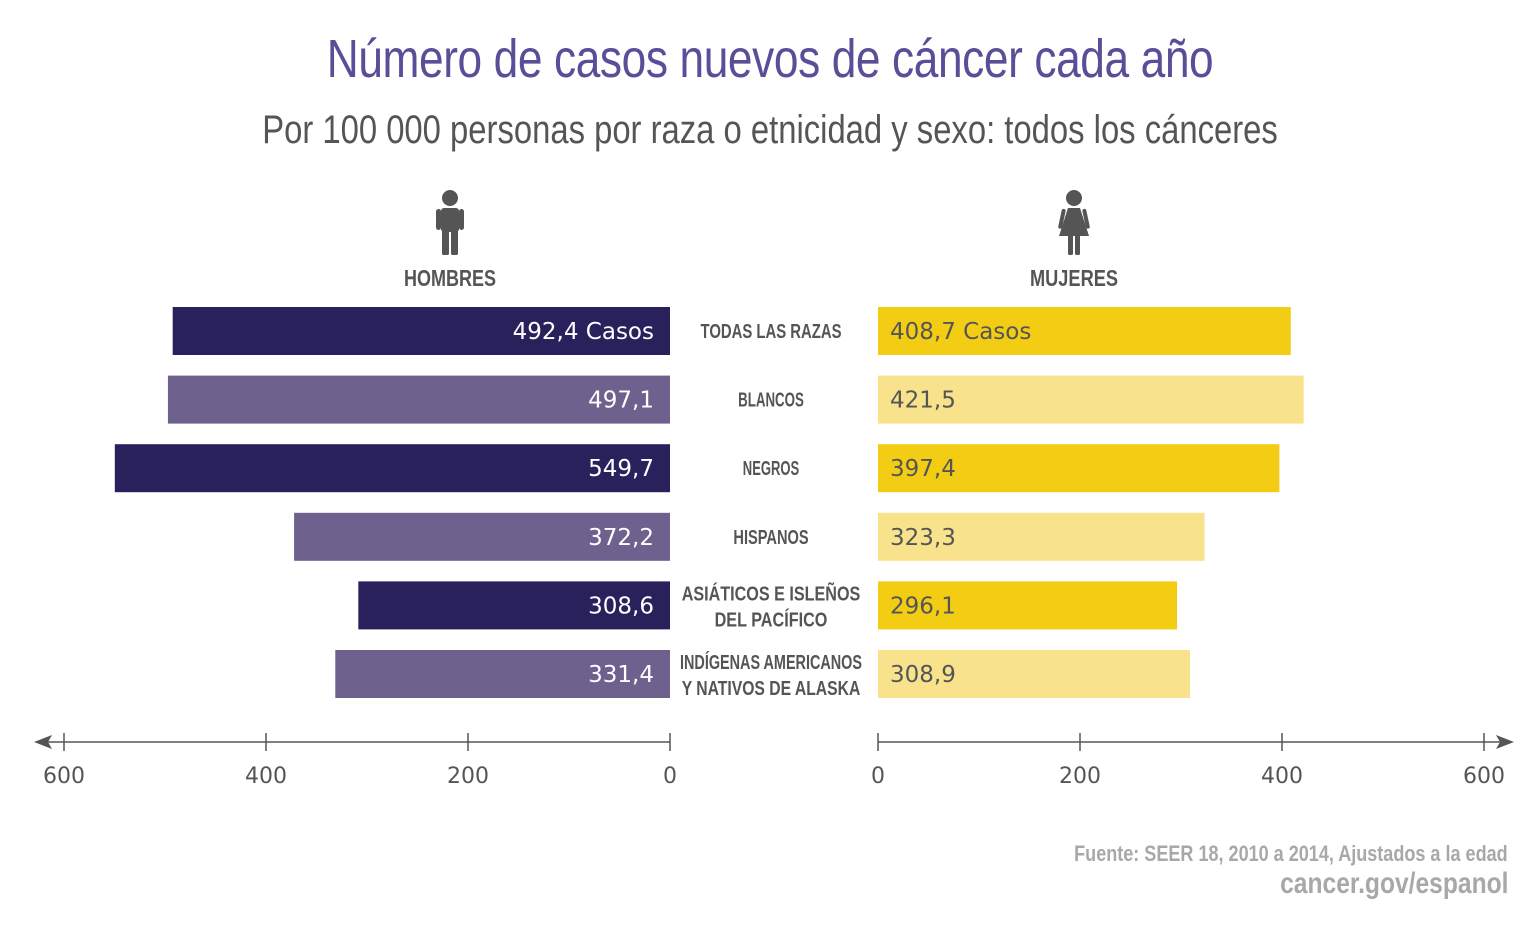 This screenshot has width=1540, height=929. What do you see at coordinates (266, 776) in the screenshot?
I see `men-tick-label: 400` at bounding box center [266, 776].